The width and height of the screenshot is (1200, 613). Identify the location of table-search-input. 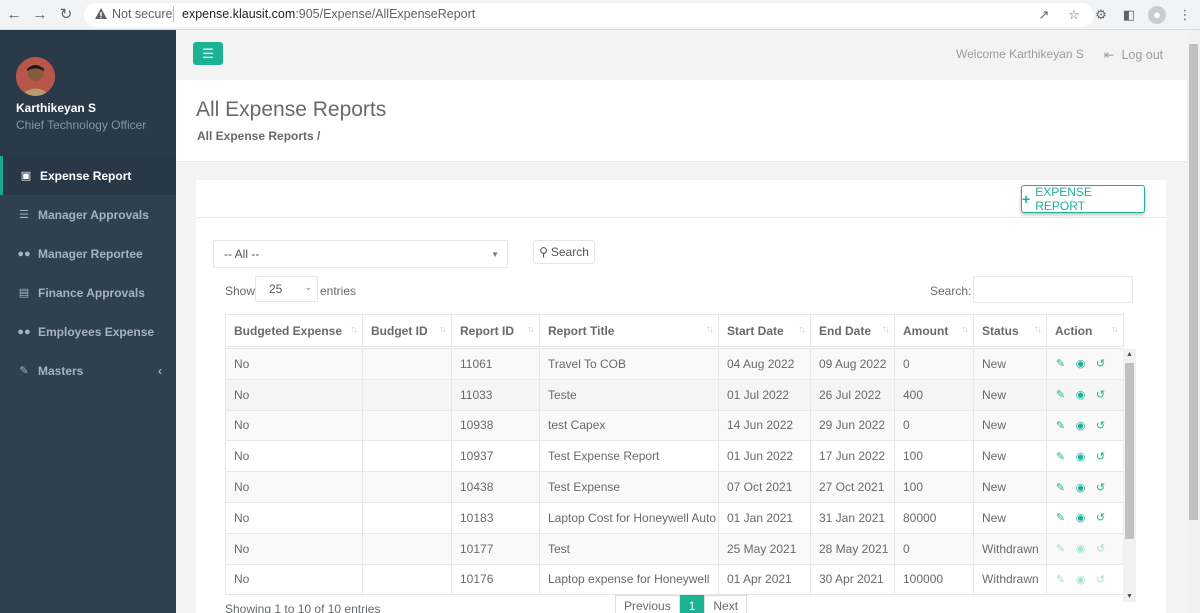
(1053, 289).